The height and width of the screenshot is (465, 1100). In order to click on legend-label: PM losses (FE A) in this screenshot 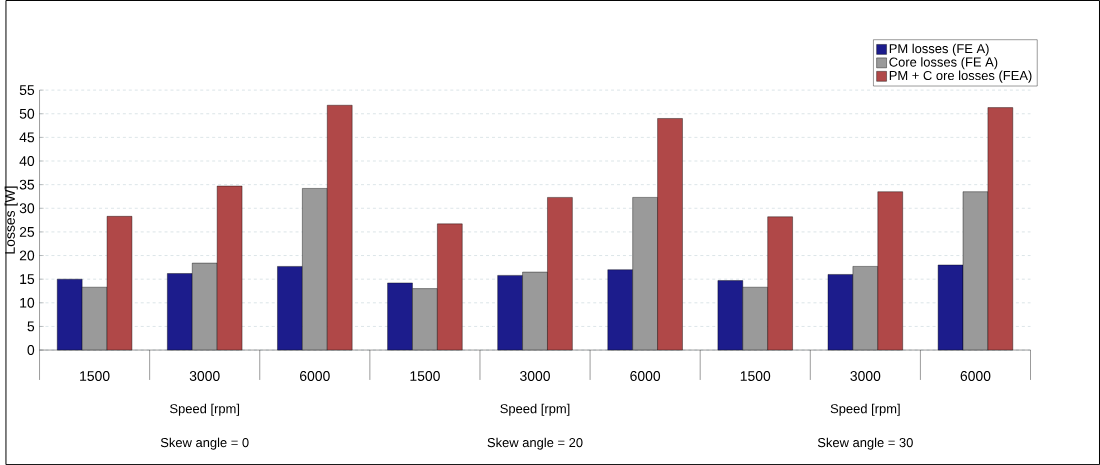, I will do `click(939, 49)`.